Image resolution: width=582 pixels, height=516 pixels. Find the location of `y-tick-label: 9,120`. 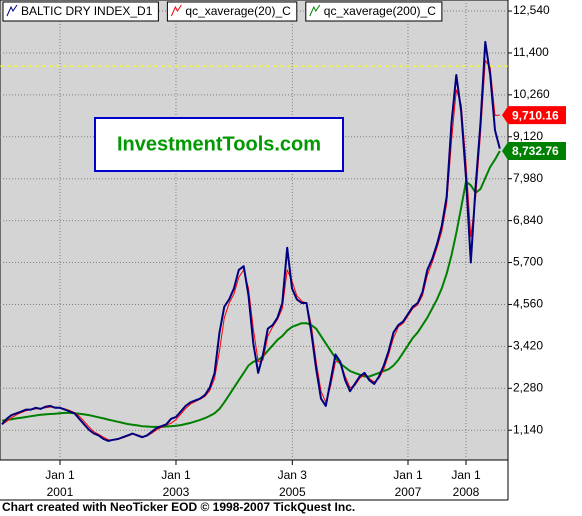

y-tick-label: 9,120 is located at coordinates (528, 136).